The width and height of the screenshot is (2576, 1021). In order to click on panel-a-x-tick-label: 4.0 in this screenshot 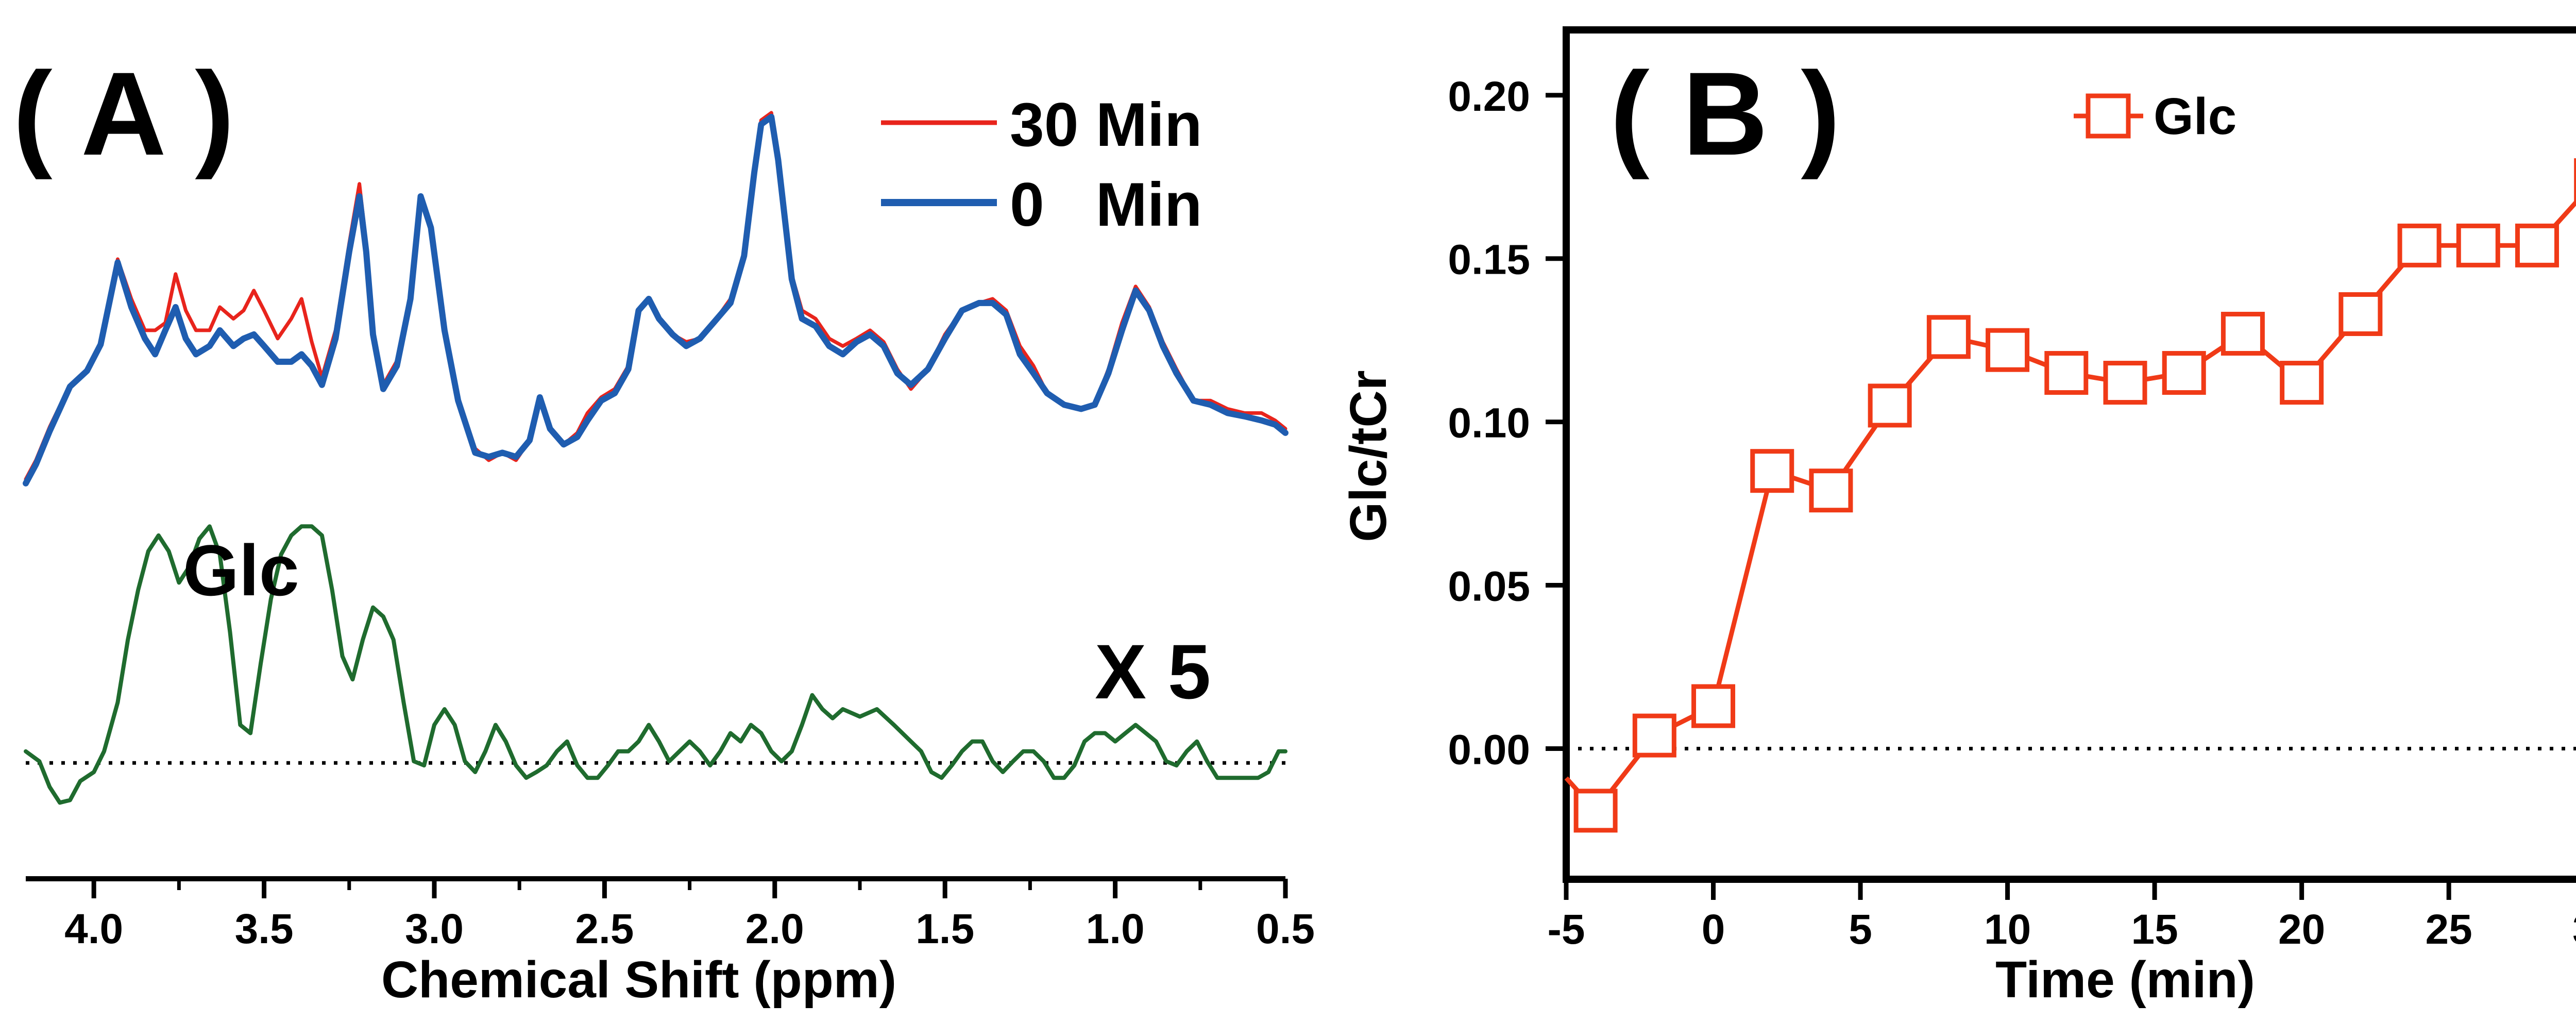, I will do `click(93, 929)`.